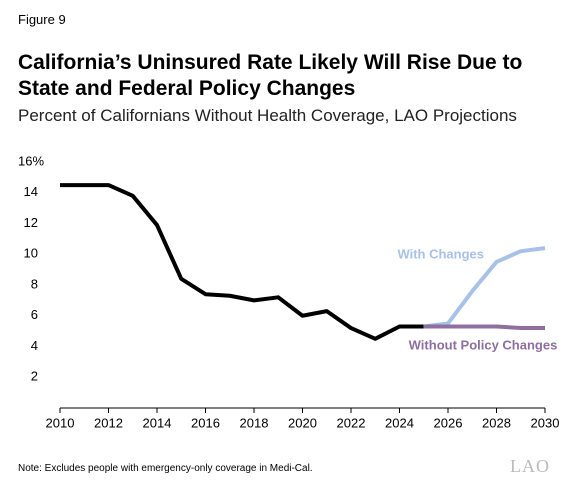 The image size is (577, 493). I want to click on x-tick-label: 2014, so click(157, 422).